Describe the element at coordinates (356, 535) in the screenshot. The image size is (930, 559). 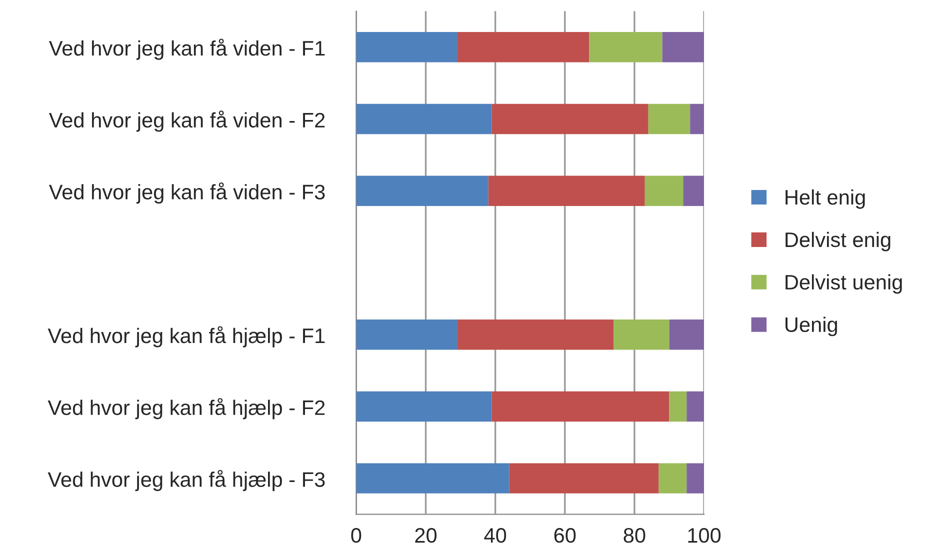
I see `x-tick-label: 0` at that location.